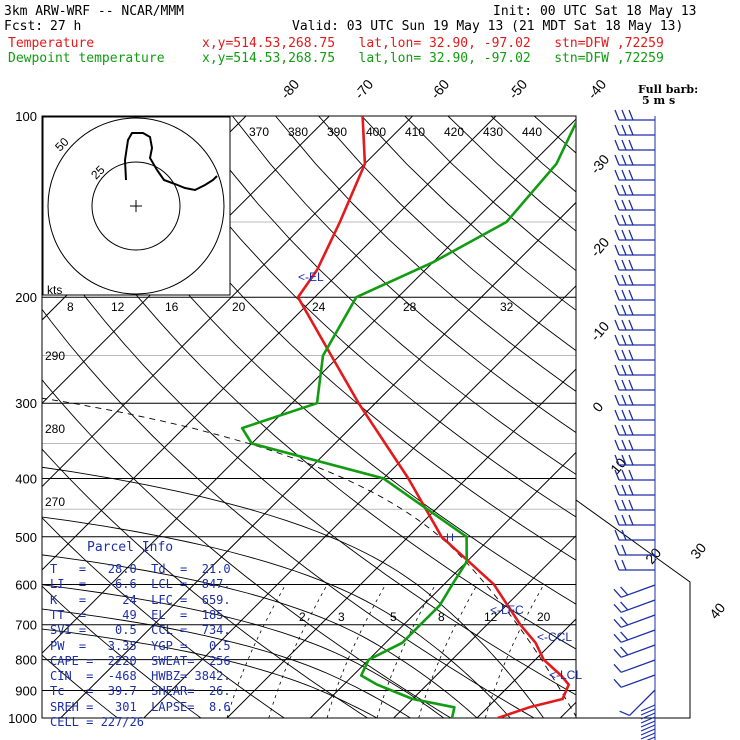 The width and height of the screenshot is (740, 740). Describe the element at coordinates (363, 89) in the screenshot. I see `temperature-tick-label: -70` at that location.